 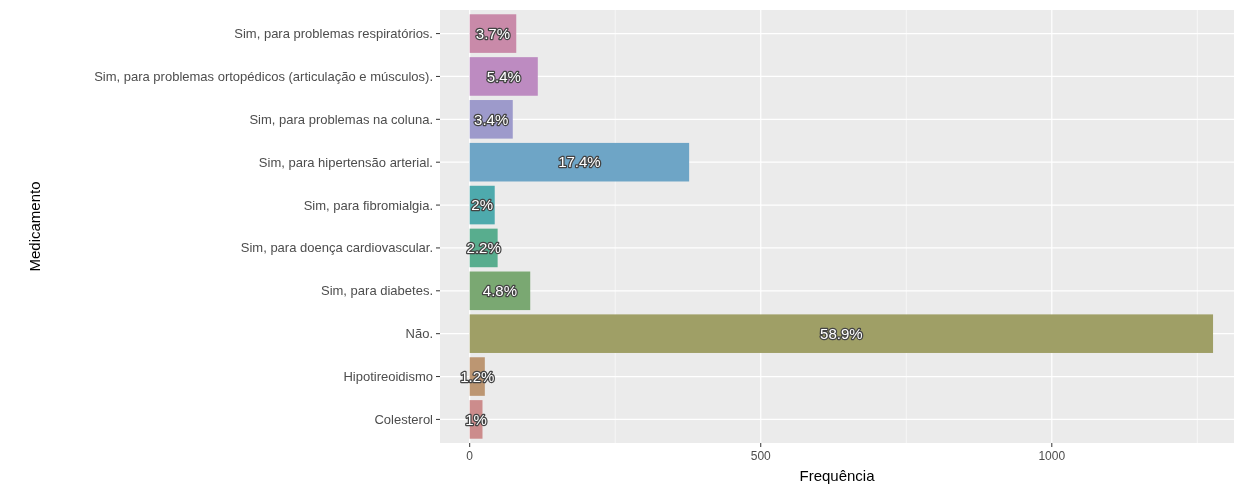 I want to click on annotation: 17.4%, so click(x=579, y=162).